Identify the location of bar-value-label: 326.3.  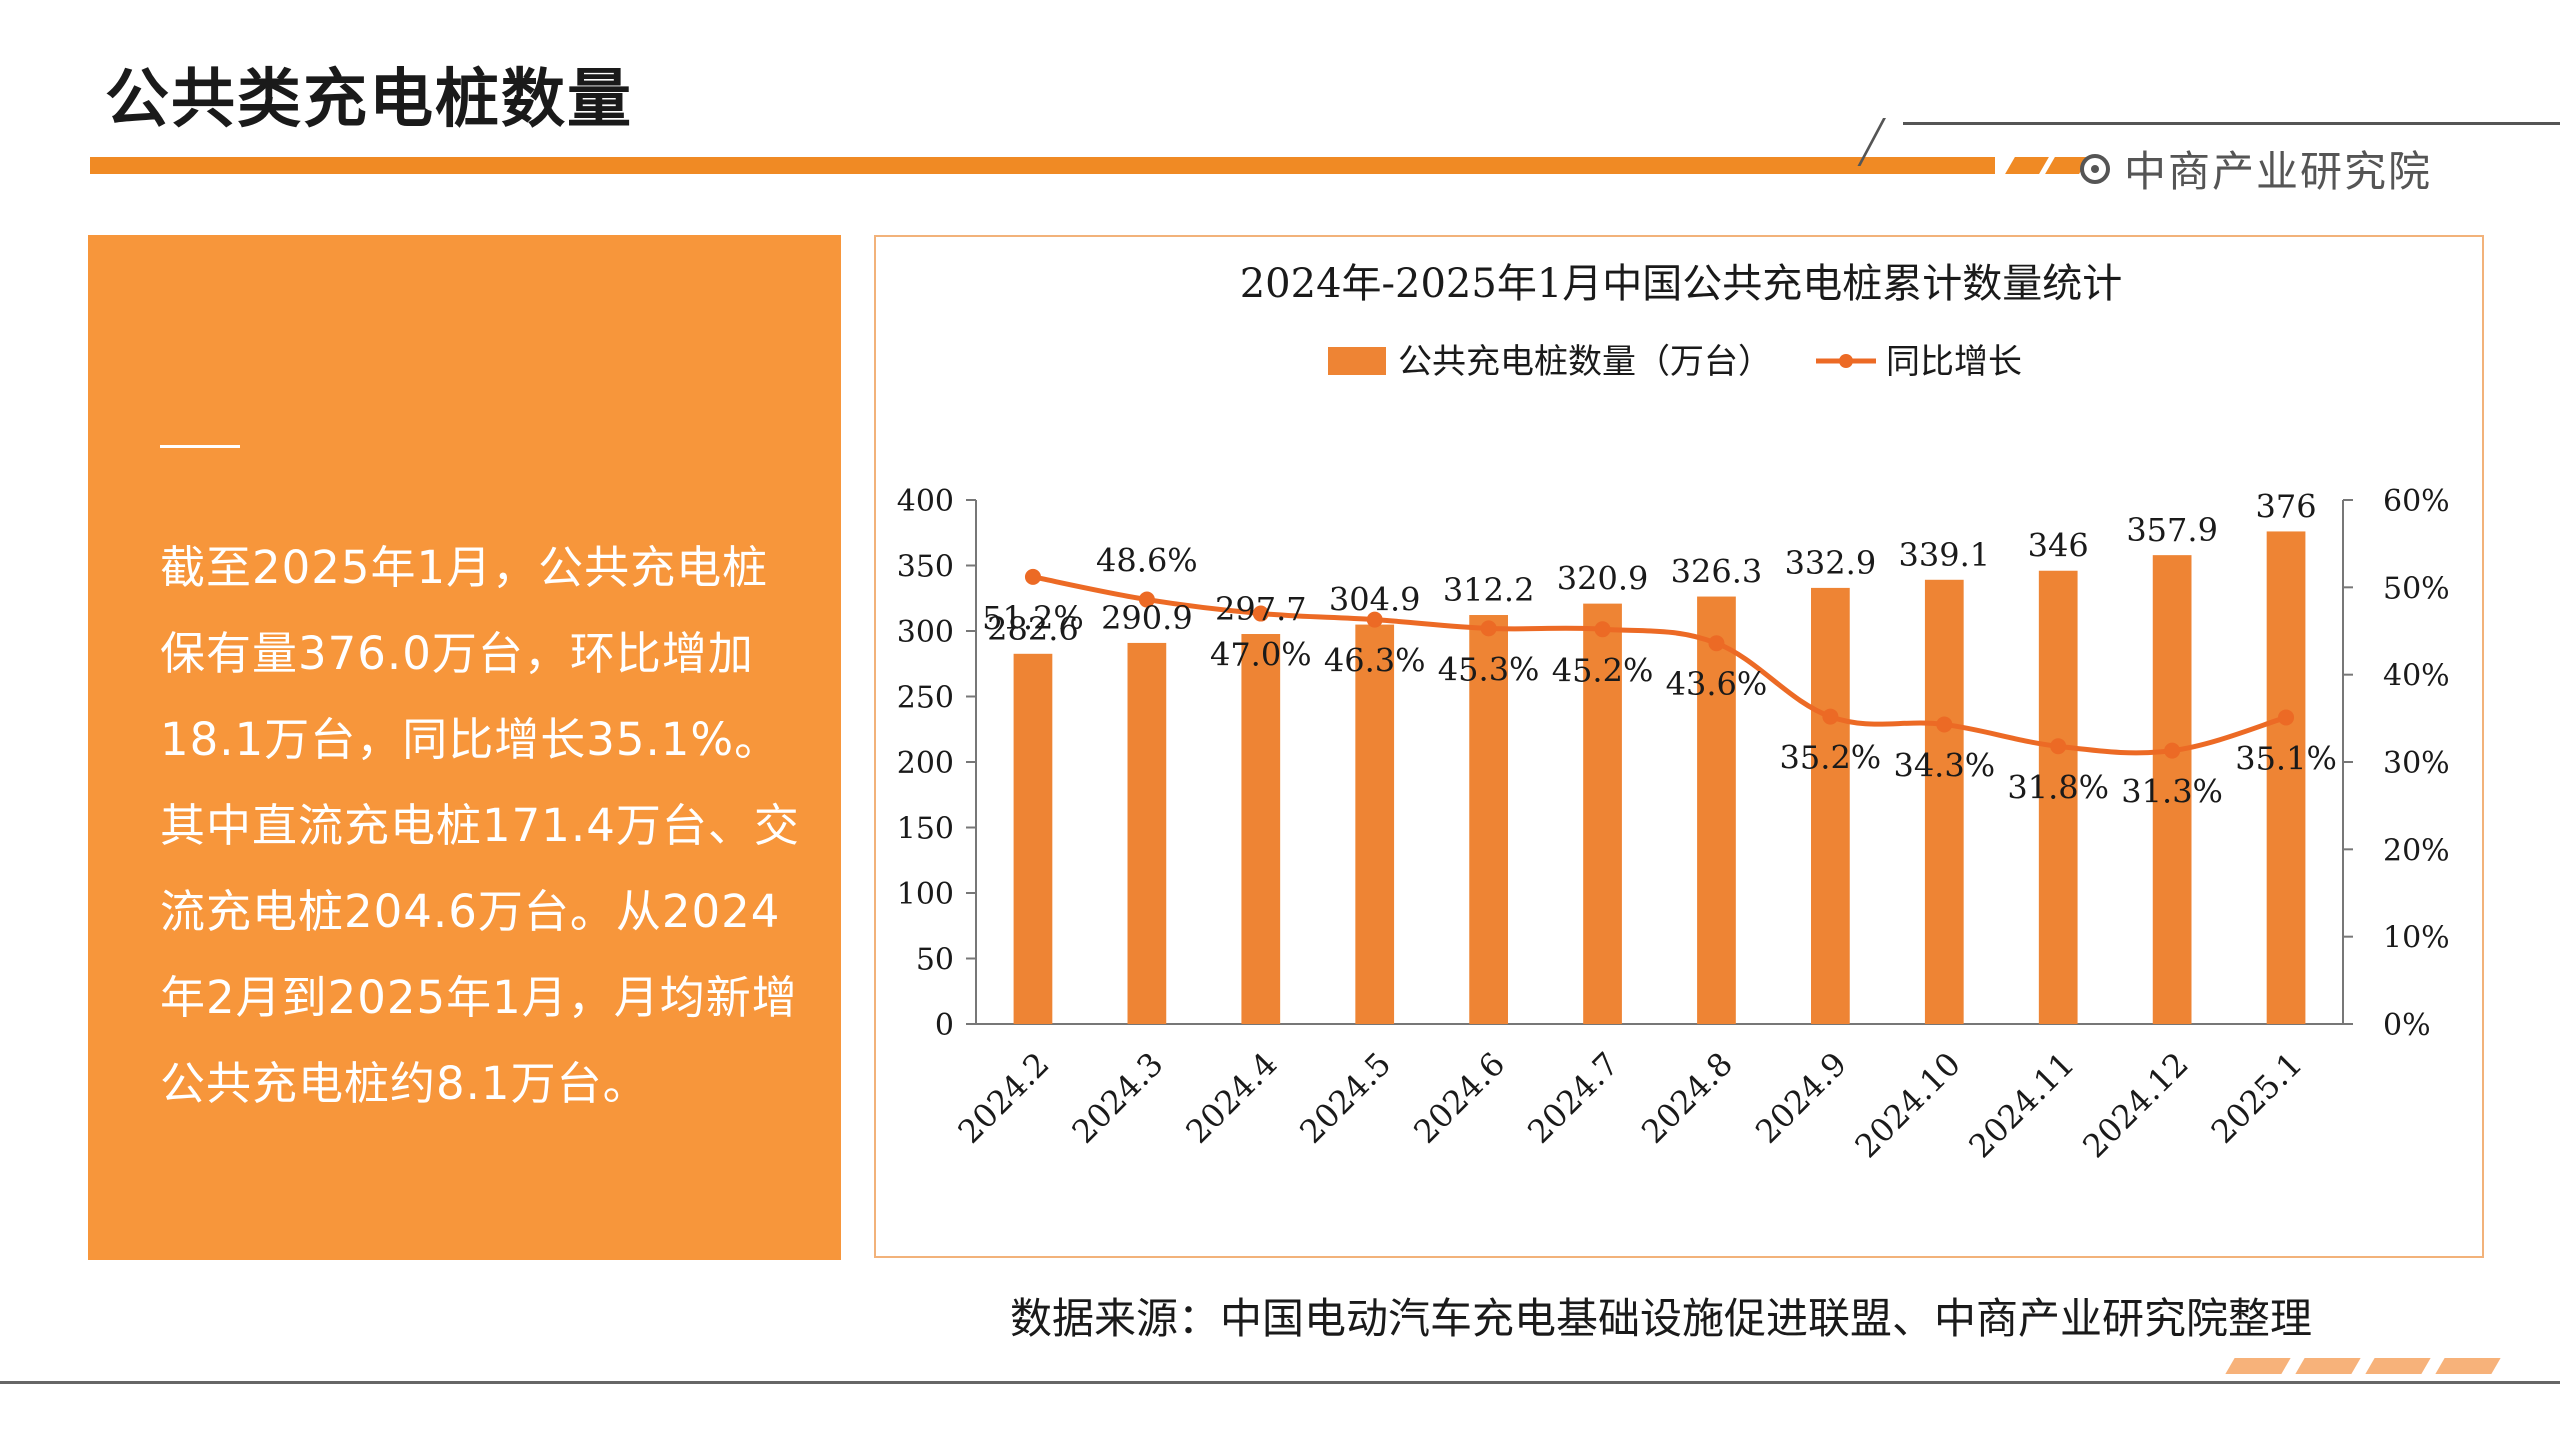
(1717, 572).